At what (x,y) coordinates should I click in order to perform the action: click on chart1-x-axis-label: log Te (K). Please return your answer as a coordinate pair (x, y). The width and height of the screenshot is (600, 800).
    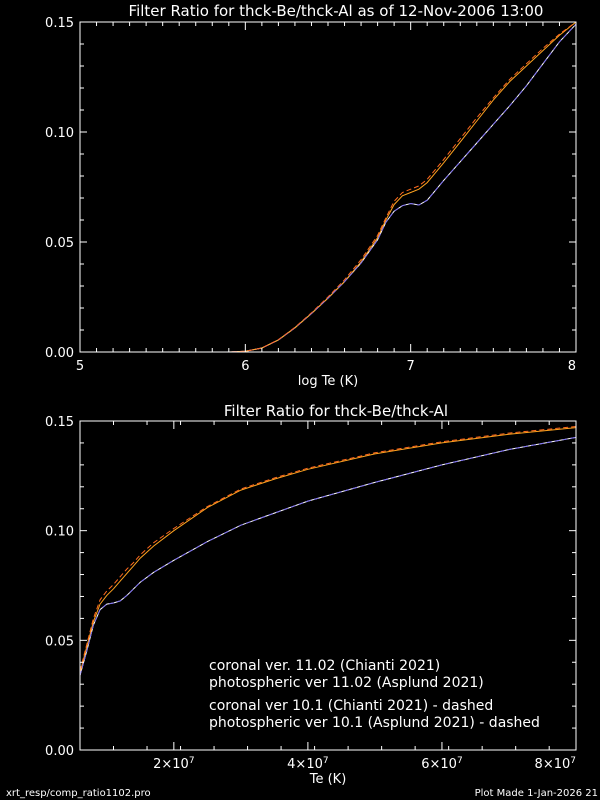
    Looking at the image, I should click on (328, 381).